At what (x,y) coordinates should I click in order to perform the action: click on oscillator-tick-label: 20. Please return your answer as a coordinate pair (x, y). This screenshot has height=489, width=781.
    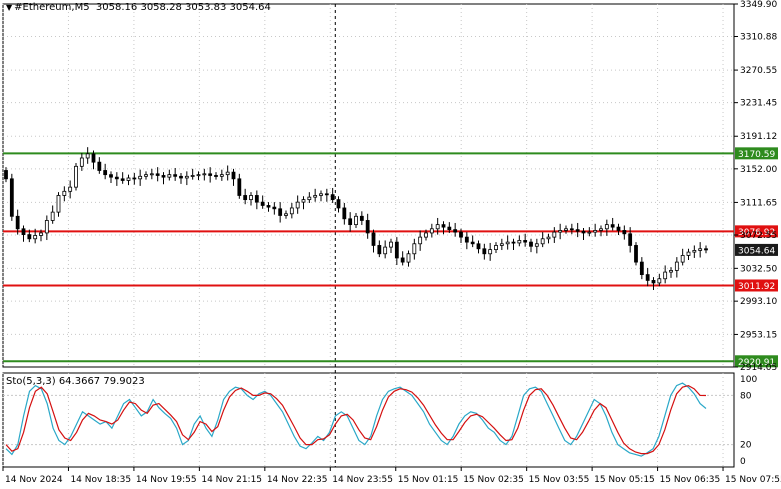
    Looking at the image, I should click on (746, 446).